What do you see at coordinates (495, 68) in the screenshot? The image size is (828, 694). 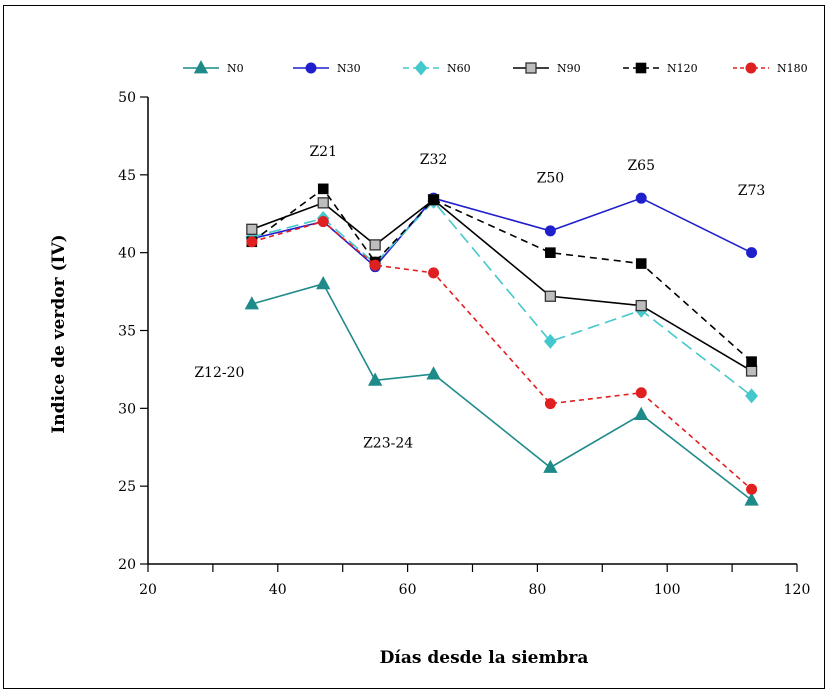 I see `legend: N0 N30 N60 N90 N120 N180` at bounding box center [495, 68].